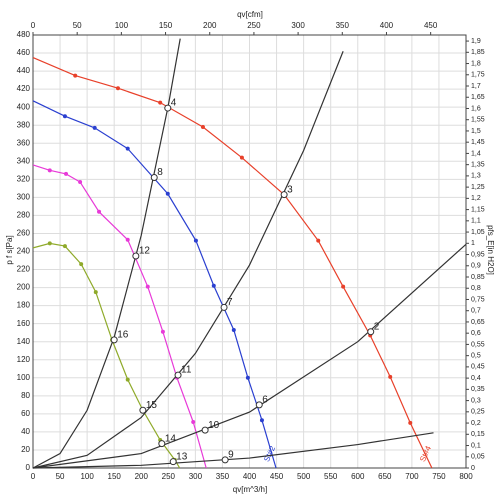 The image size is (500, 500). Describe the element at coordinates (24, 70) in the screenshot. I see `y-tick-label: 440` at that location.